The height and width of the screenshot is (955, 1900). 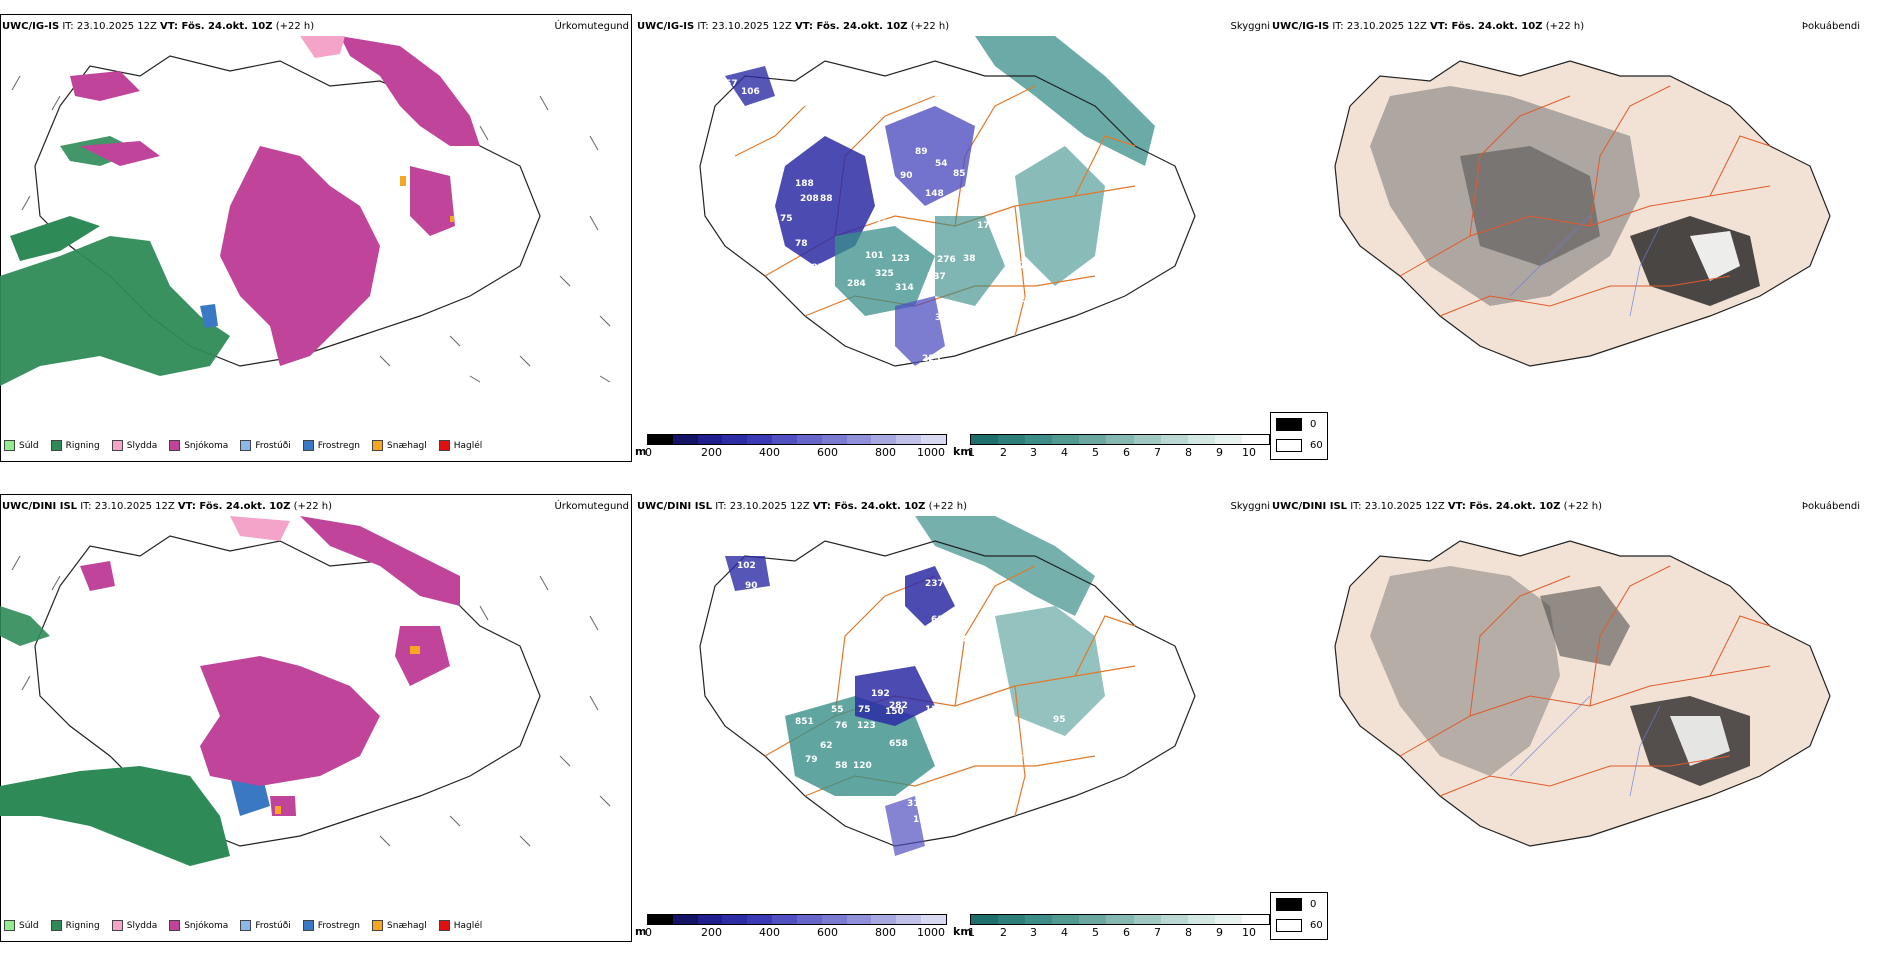 I want to click on cbar-height-gradient, so click(x=797, y=919).